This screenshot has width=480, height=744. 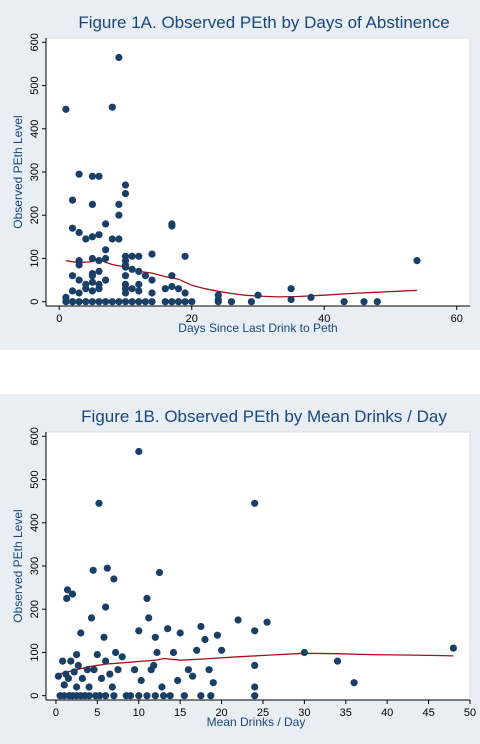 I want to click on y-tick-label: 300, so click(x=35, y=566).